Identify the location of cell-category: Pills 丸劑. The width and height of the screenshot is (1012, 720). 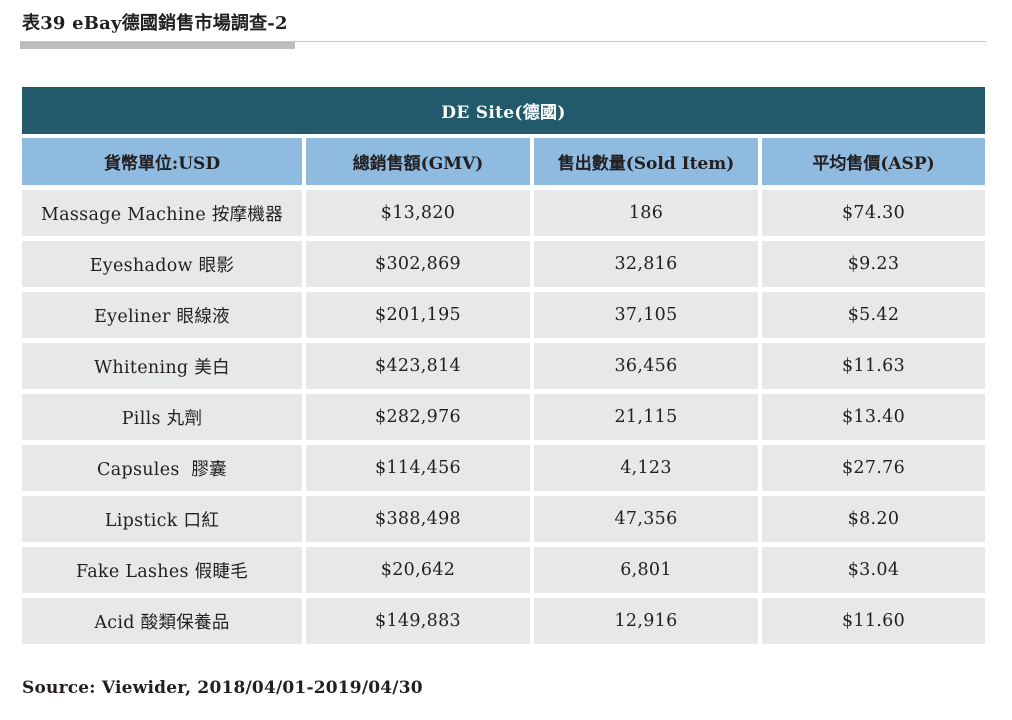
(162, 417).